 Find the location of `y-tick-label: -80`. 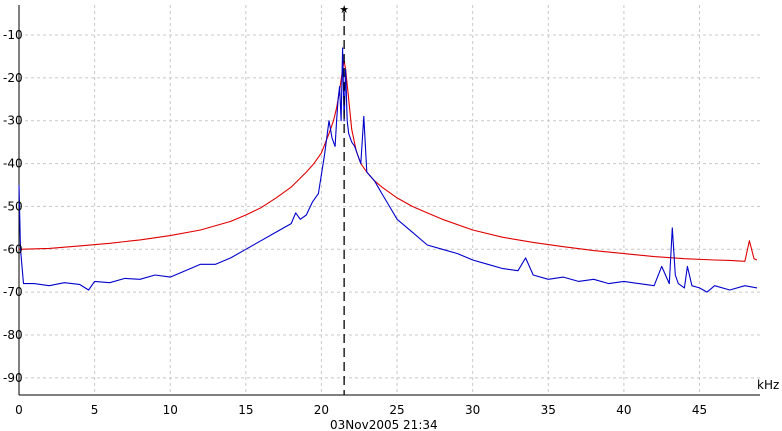

y-tick-label: -80 is located at coordinates (13, 335).